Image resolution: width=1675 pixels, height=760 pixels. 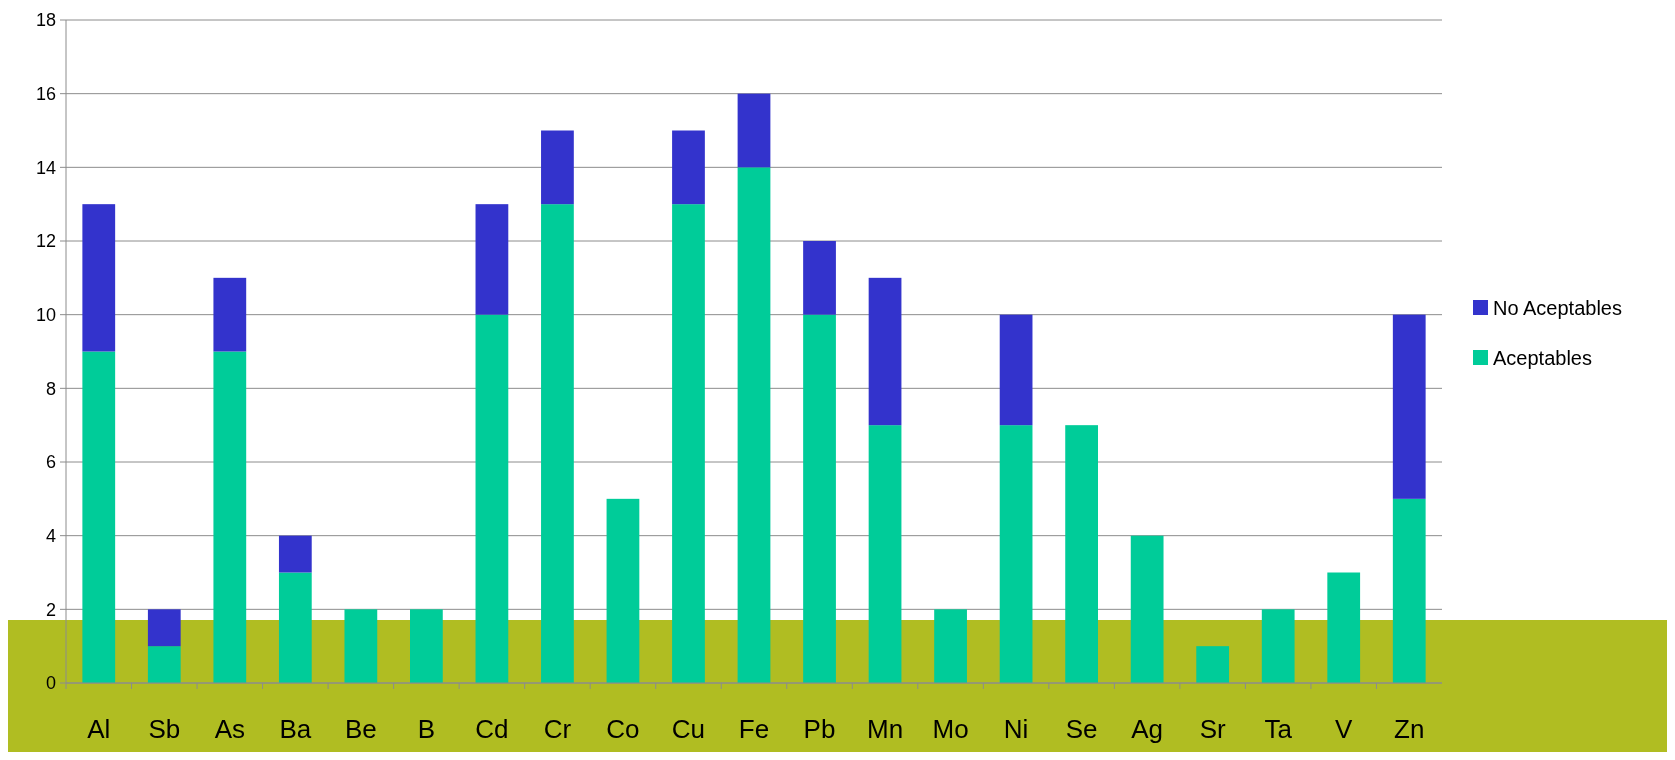 I want to click on x-tick-label: Pb, so click(x=819, y=729).